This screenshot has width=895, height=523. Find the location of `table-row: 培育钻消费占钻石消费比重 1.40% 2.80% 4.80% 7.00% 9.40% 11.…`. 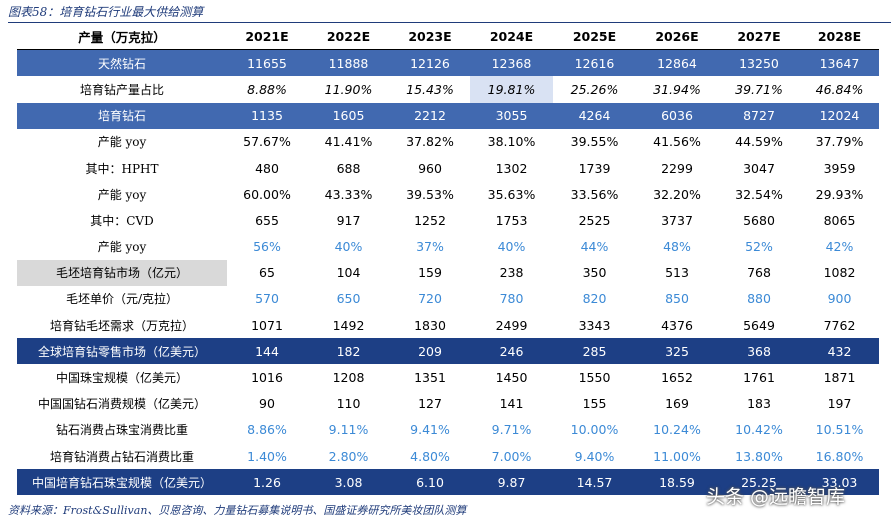

table-row: 培育钻消费占钻石消费比重 1.40% 2.80% 4.80% 7.00% 9.40% 11.… is located at coordinates (448, 456).